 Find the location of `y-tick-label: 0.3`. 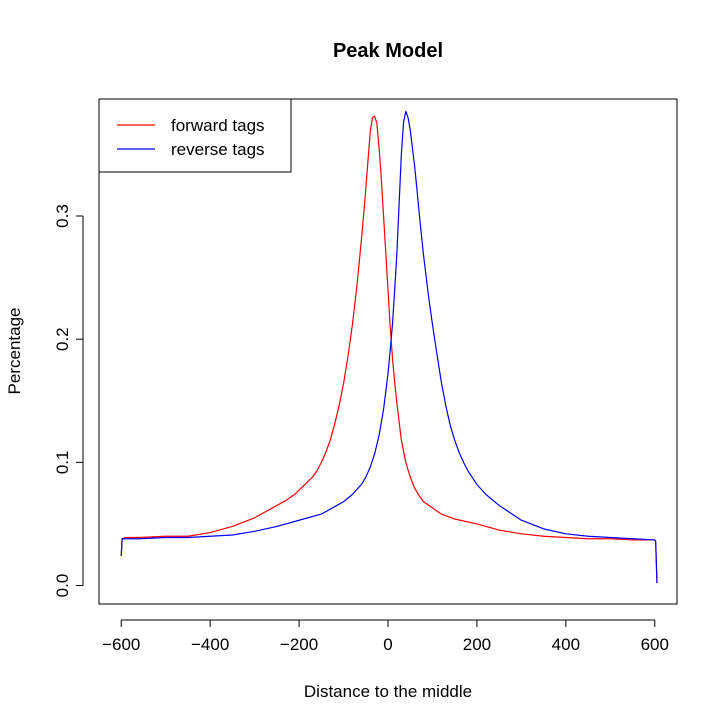

y-tick-label: 0.3 is located at coordinates (62, 216).